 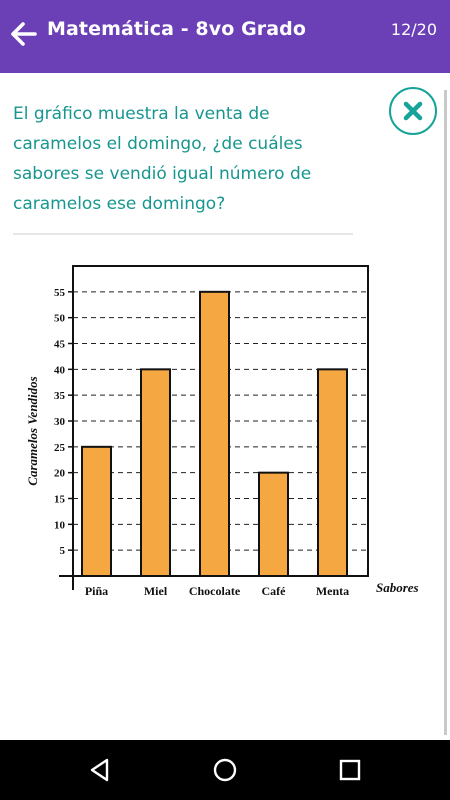 I want to click on y-tick-label: 55, so click(x=60, y=293).